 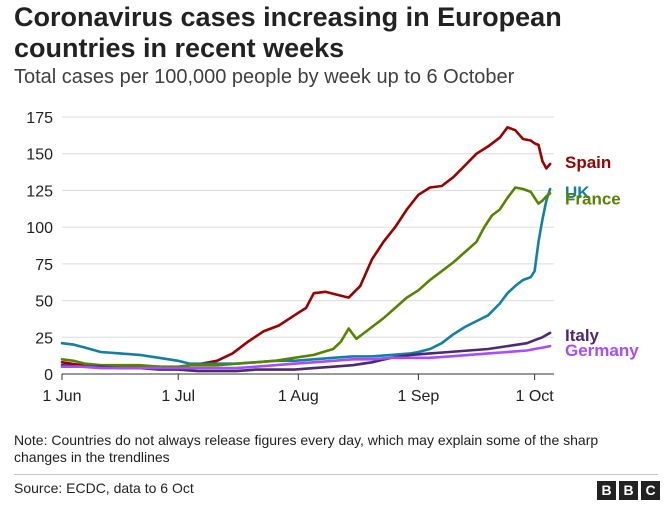 What do you see at coordinates (535, 396) in the screenshot?
I see `x-tick-label: 1 Oct` at bounding box center [535, 396].